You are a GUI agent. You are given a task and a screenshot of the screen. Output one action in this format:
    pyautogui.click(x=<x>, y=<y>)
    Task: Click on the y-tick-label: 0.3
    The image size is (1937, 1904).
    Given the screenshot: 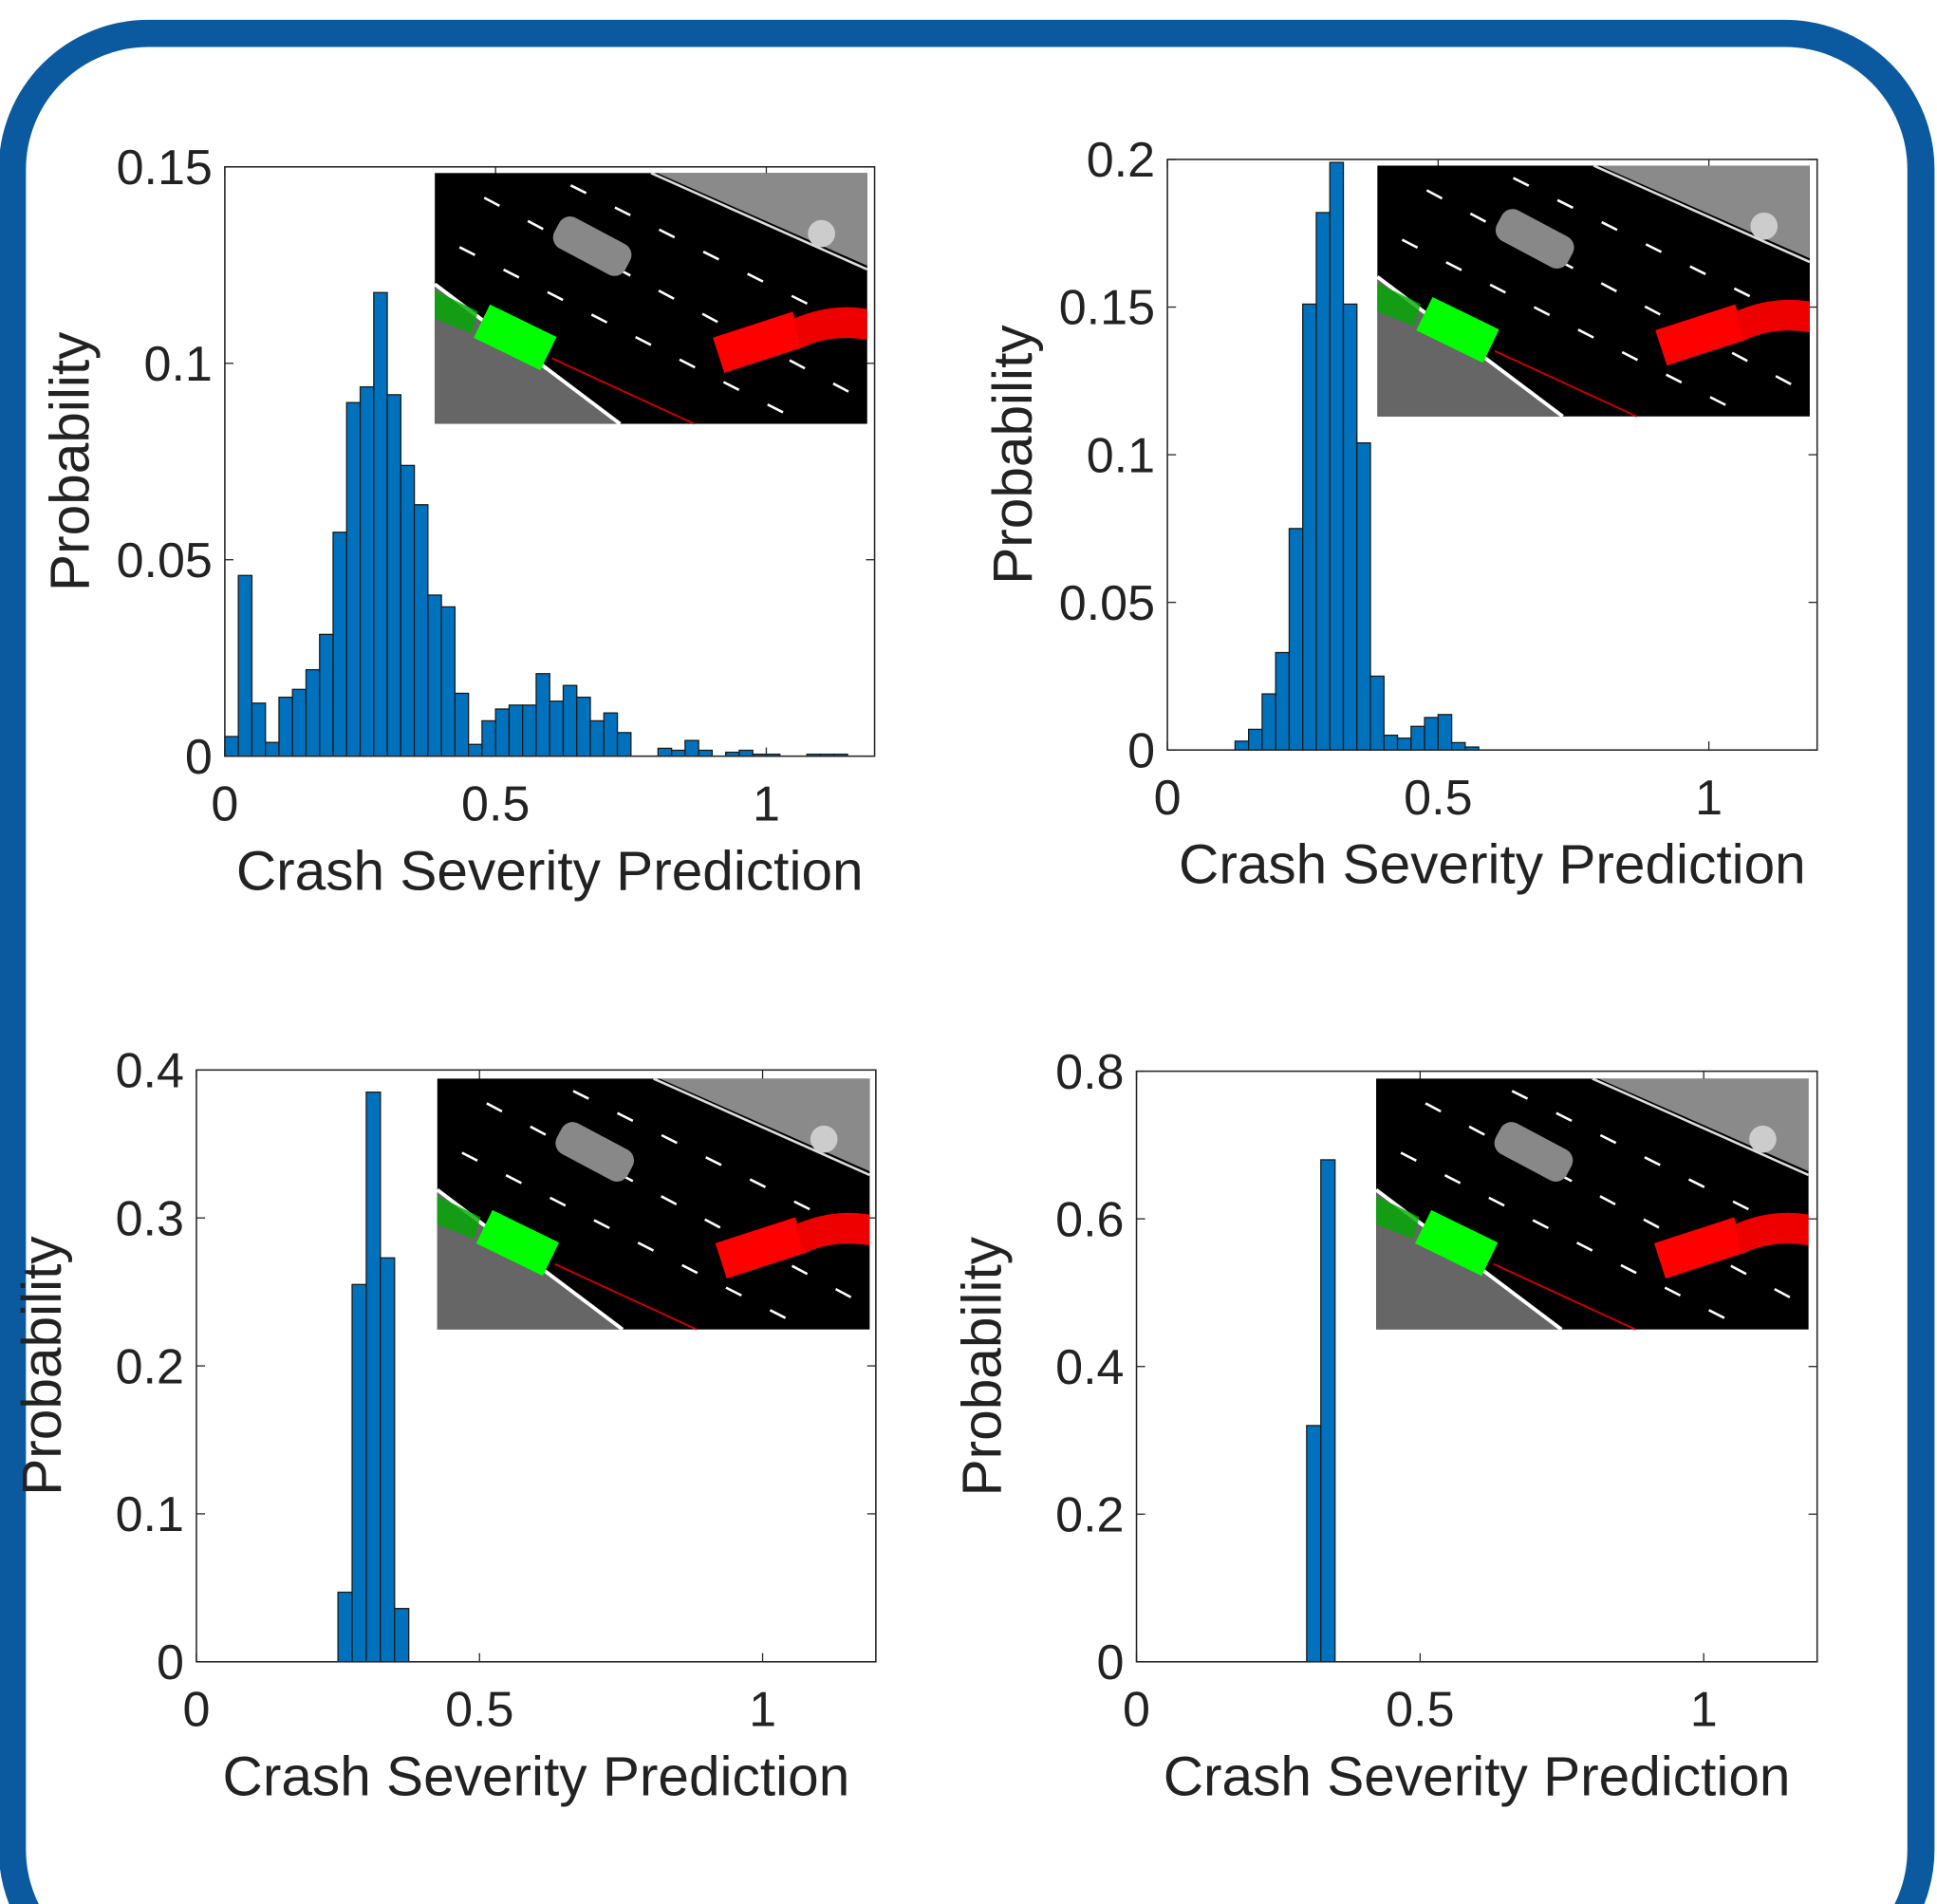 What is the action you would take?
    pyautogui.click(x=150, y=1218)
    